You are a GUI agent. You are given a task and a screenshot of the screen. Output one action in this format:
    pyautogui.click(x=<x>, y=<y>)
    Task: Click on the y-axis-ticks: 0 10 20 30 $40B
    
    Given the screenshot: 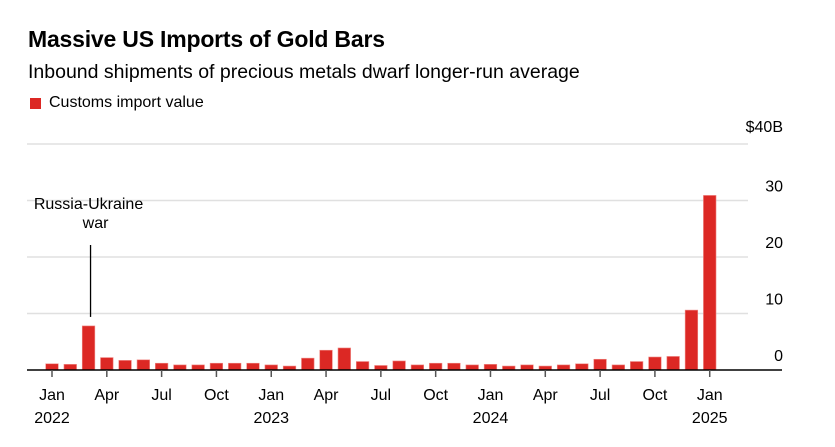 What is the action you would take?
    pyautogui.click(x=764, y=242)
    